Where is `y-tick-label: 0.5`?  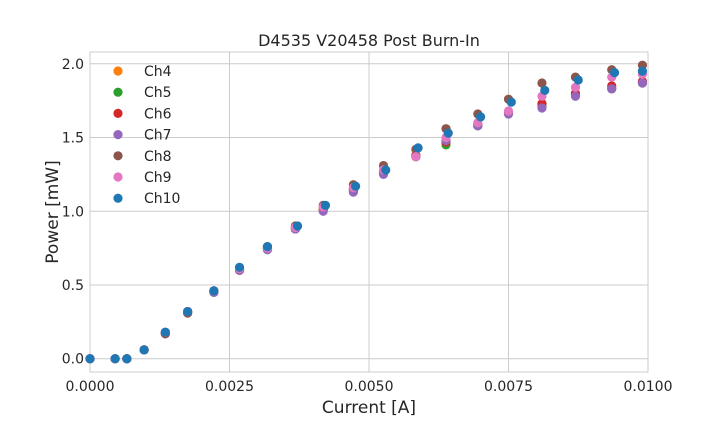
y-tick-label: 0.5 is located at coordinates (73, 286).